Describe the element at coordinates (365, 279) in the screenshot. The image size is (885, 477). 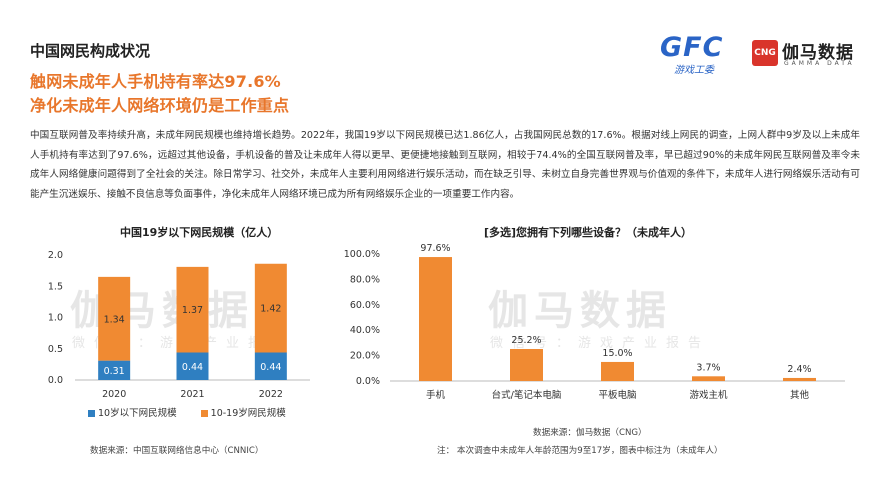
I see `y-tick-label: 80.0%` at that location.